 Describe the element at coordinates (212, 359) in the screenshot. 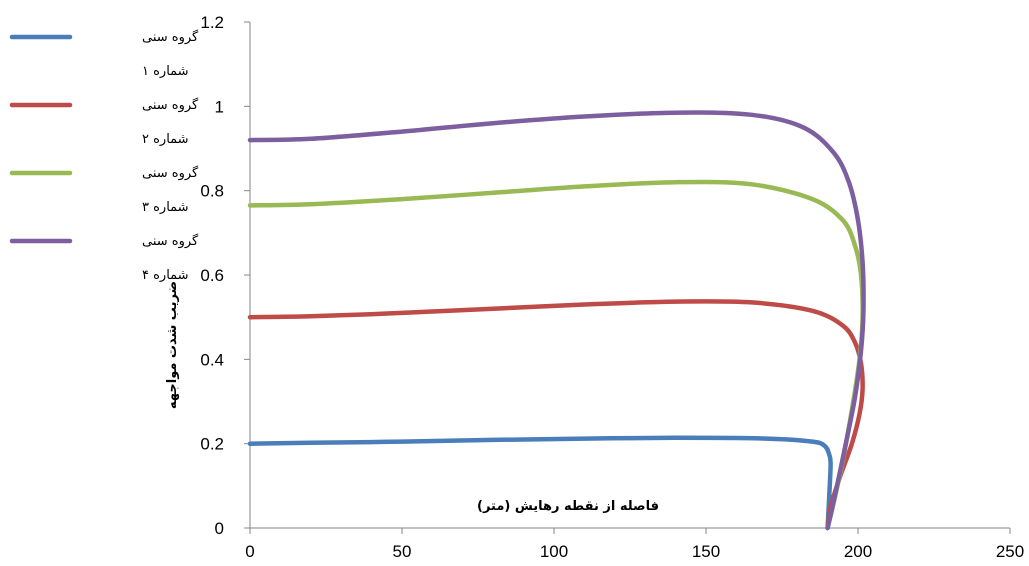

I see `y-tick-label: 0.4` at that location.